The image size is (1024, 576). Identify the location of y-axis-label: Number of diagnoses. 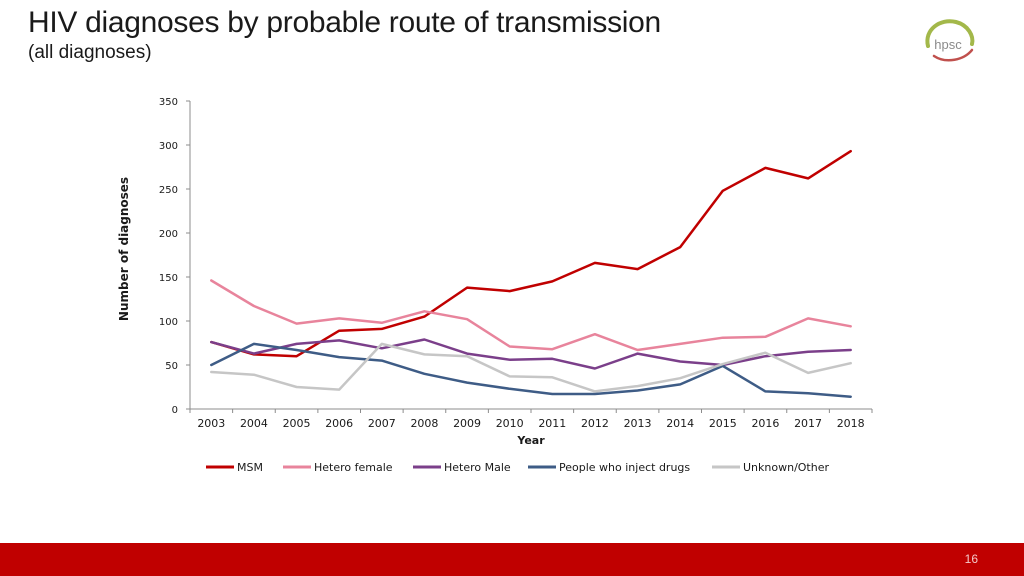
(124, 249).